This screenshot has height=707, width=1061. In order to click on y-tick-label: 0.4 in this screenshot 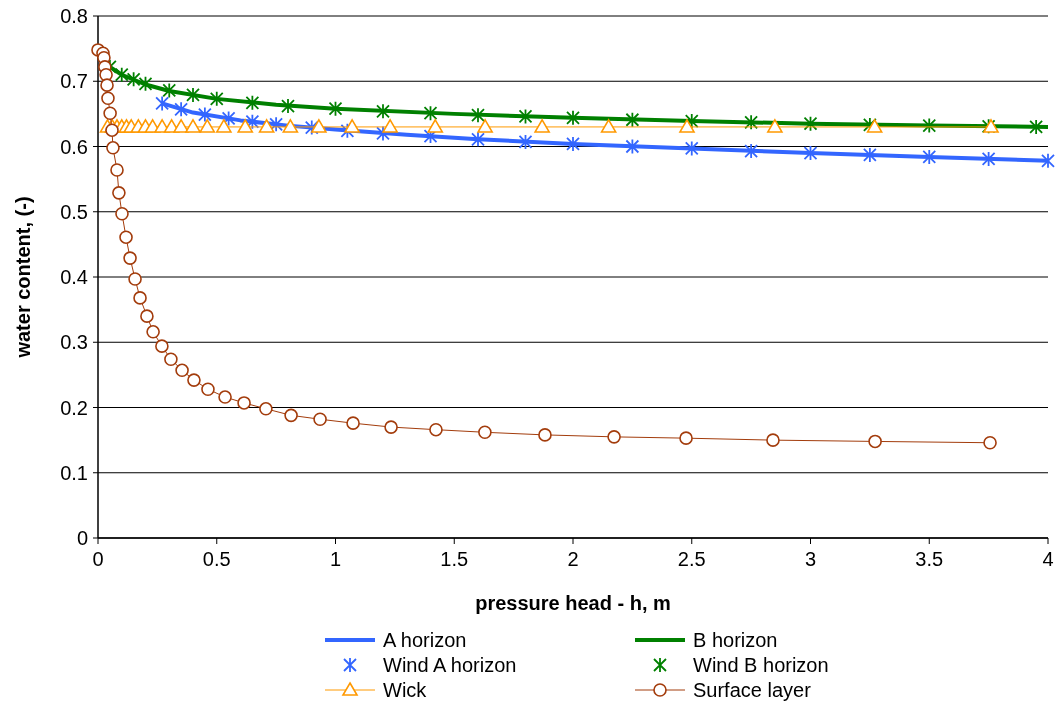, I will do `click(74, 277)`.